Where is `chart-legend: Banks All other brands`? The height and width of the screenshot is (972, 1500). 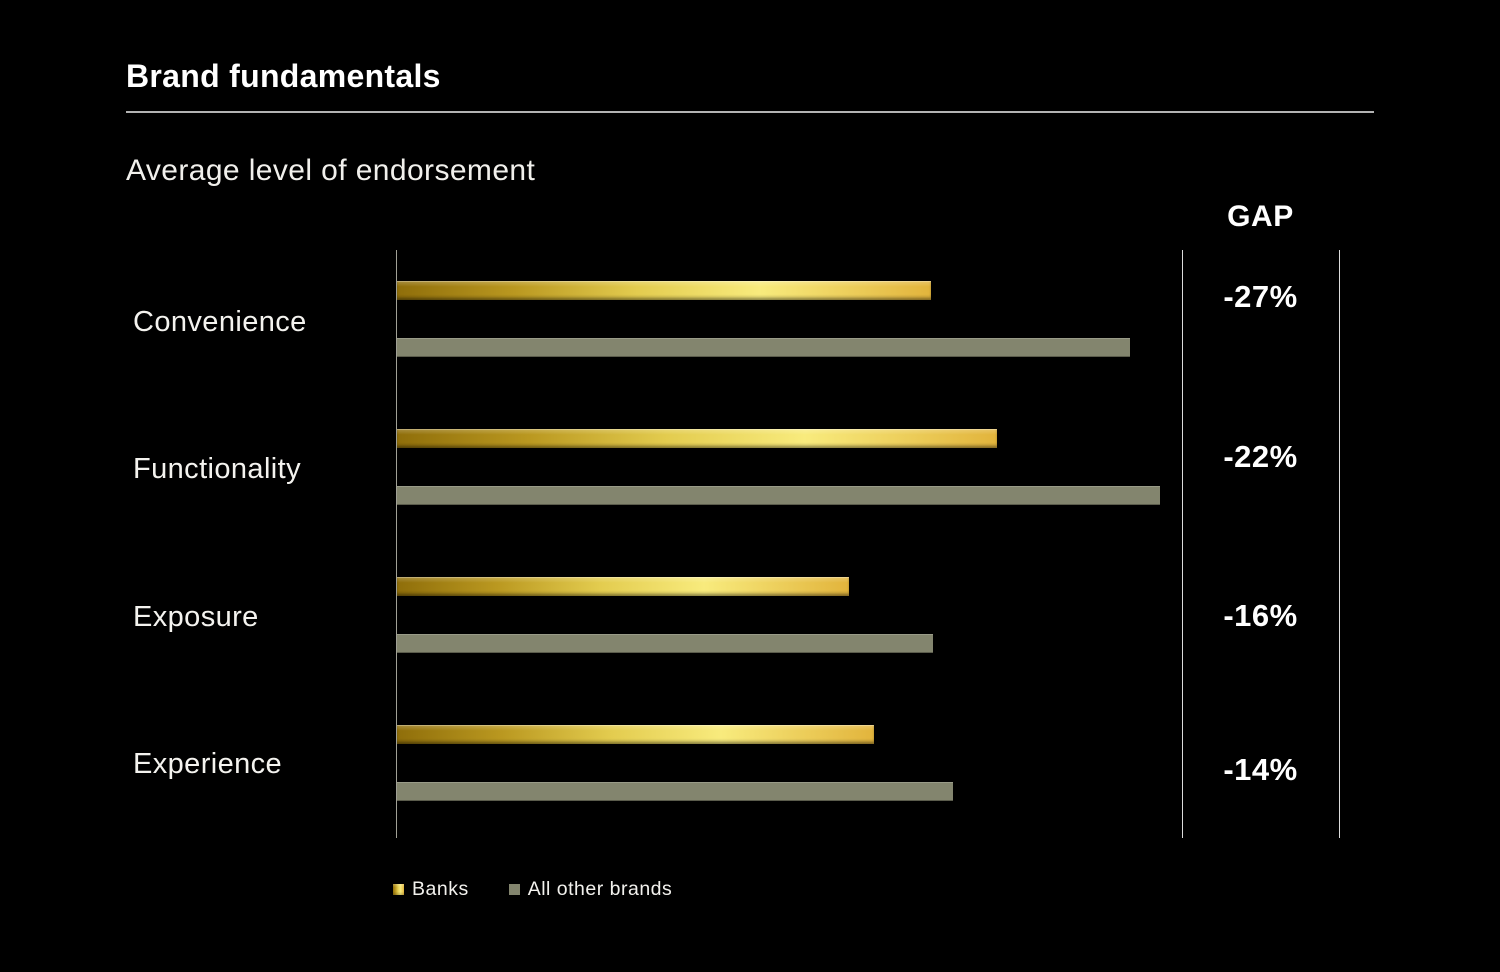
chart-legend: Banks All other brands is located at coordinates (532, 889).